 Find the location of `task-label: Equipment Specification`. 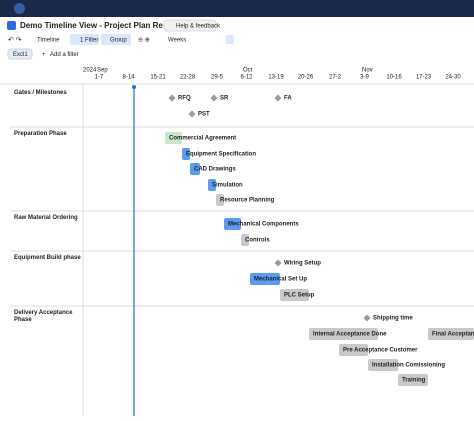

task-label: Equipment Specification is located at coordinates (221, 155).